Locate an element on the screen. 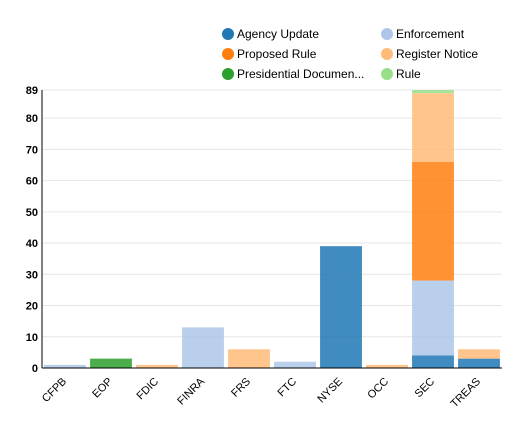  bar-sec-proposed-rule is located at coordinates (433, 221).